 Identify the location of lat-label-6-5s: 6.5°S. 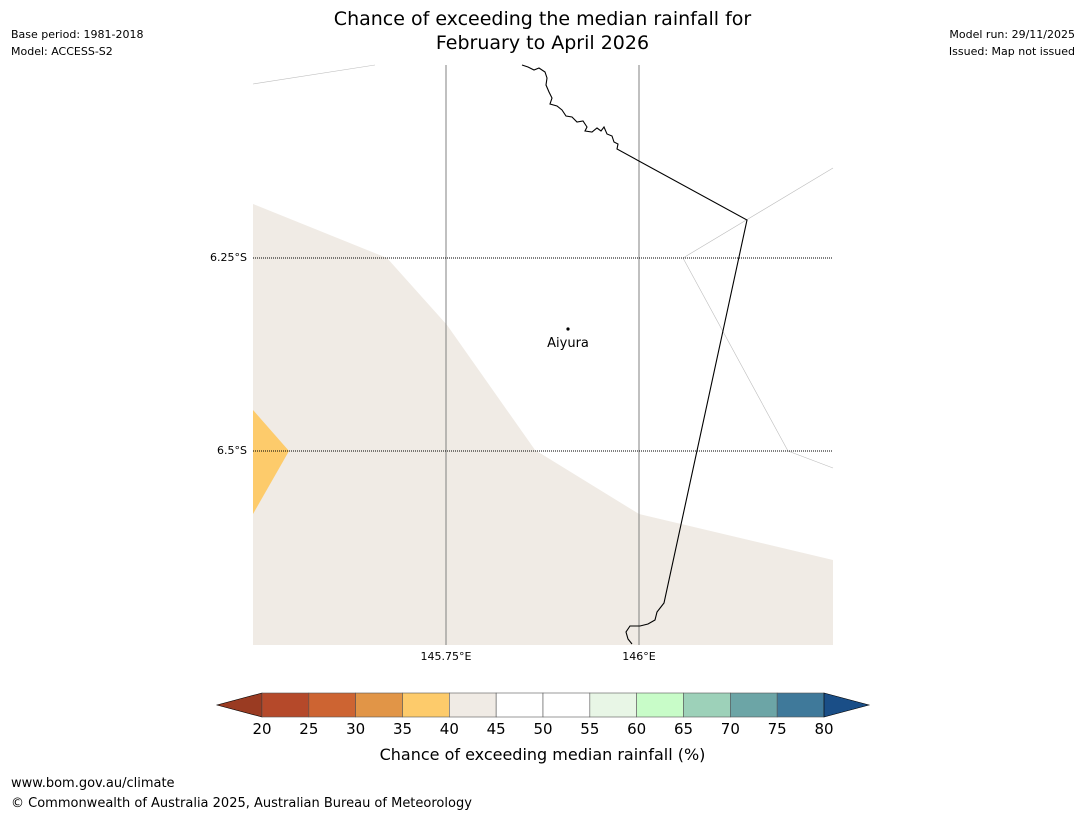
(232, 450).